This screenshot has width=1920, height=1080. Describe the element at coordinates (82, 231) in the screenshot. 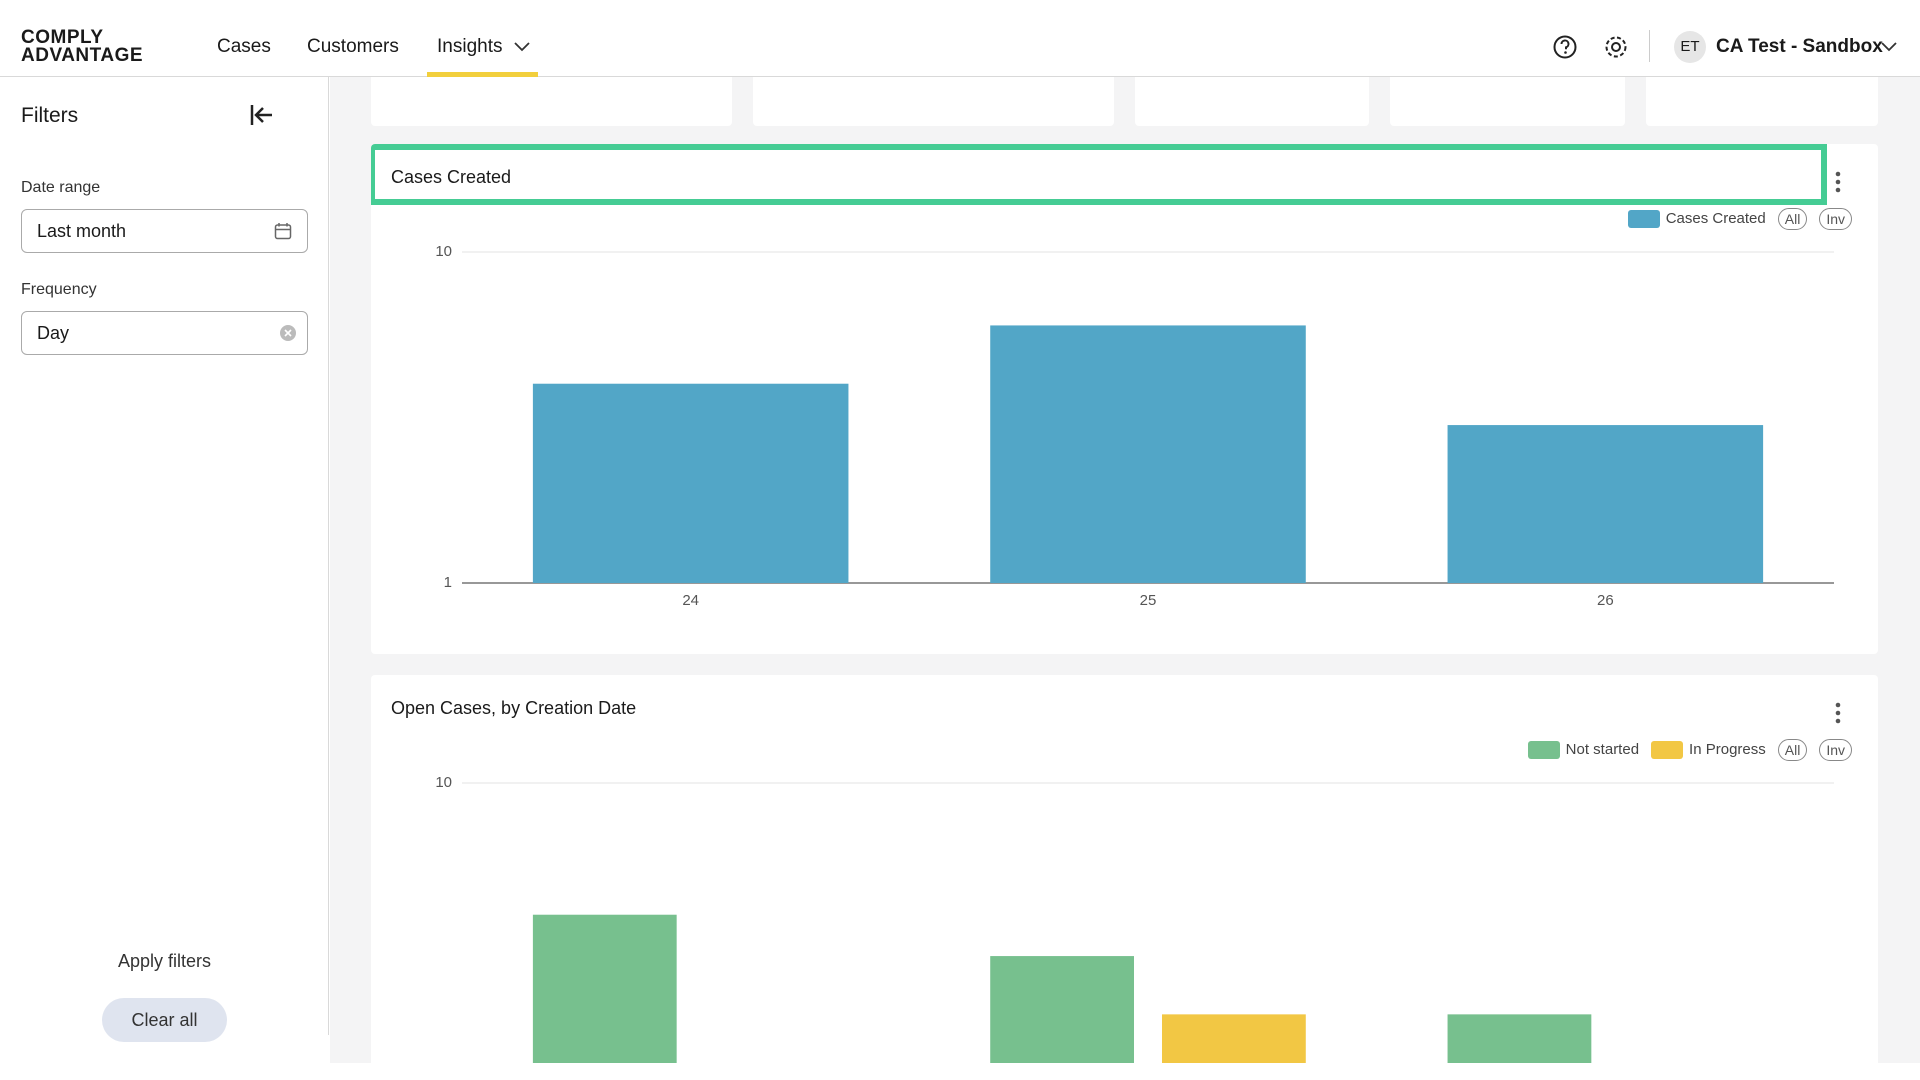

I see `input-value: Last month` at that location.